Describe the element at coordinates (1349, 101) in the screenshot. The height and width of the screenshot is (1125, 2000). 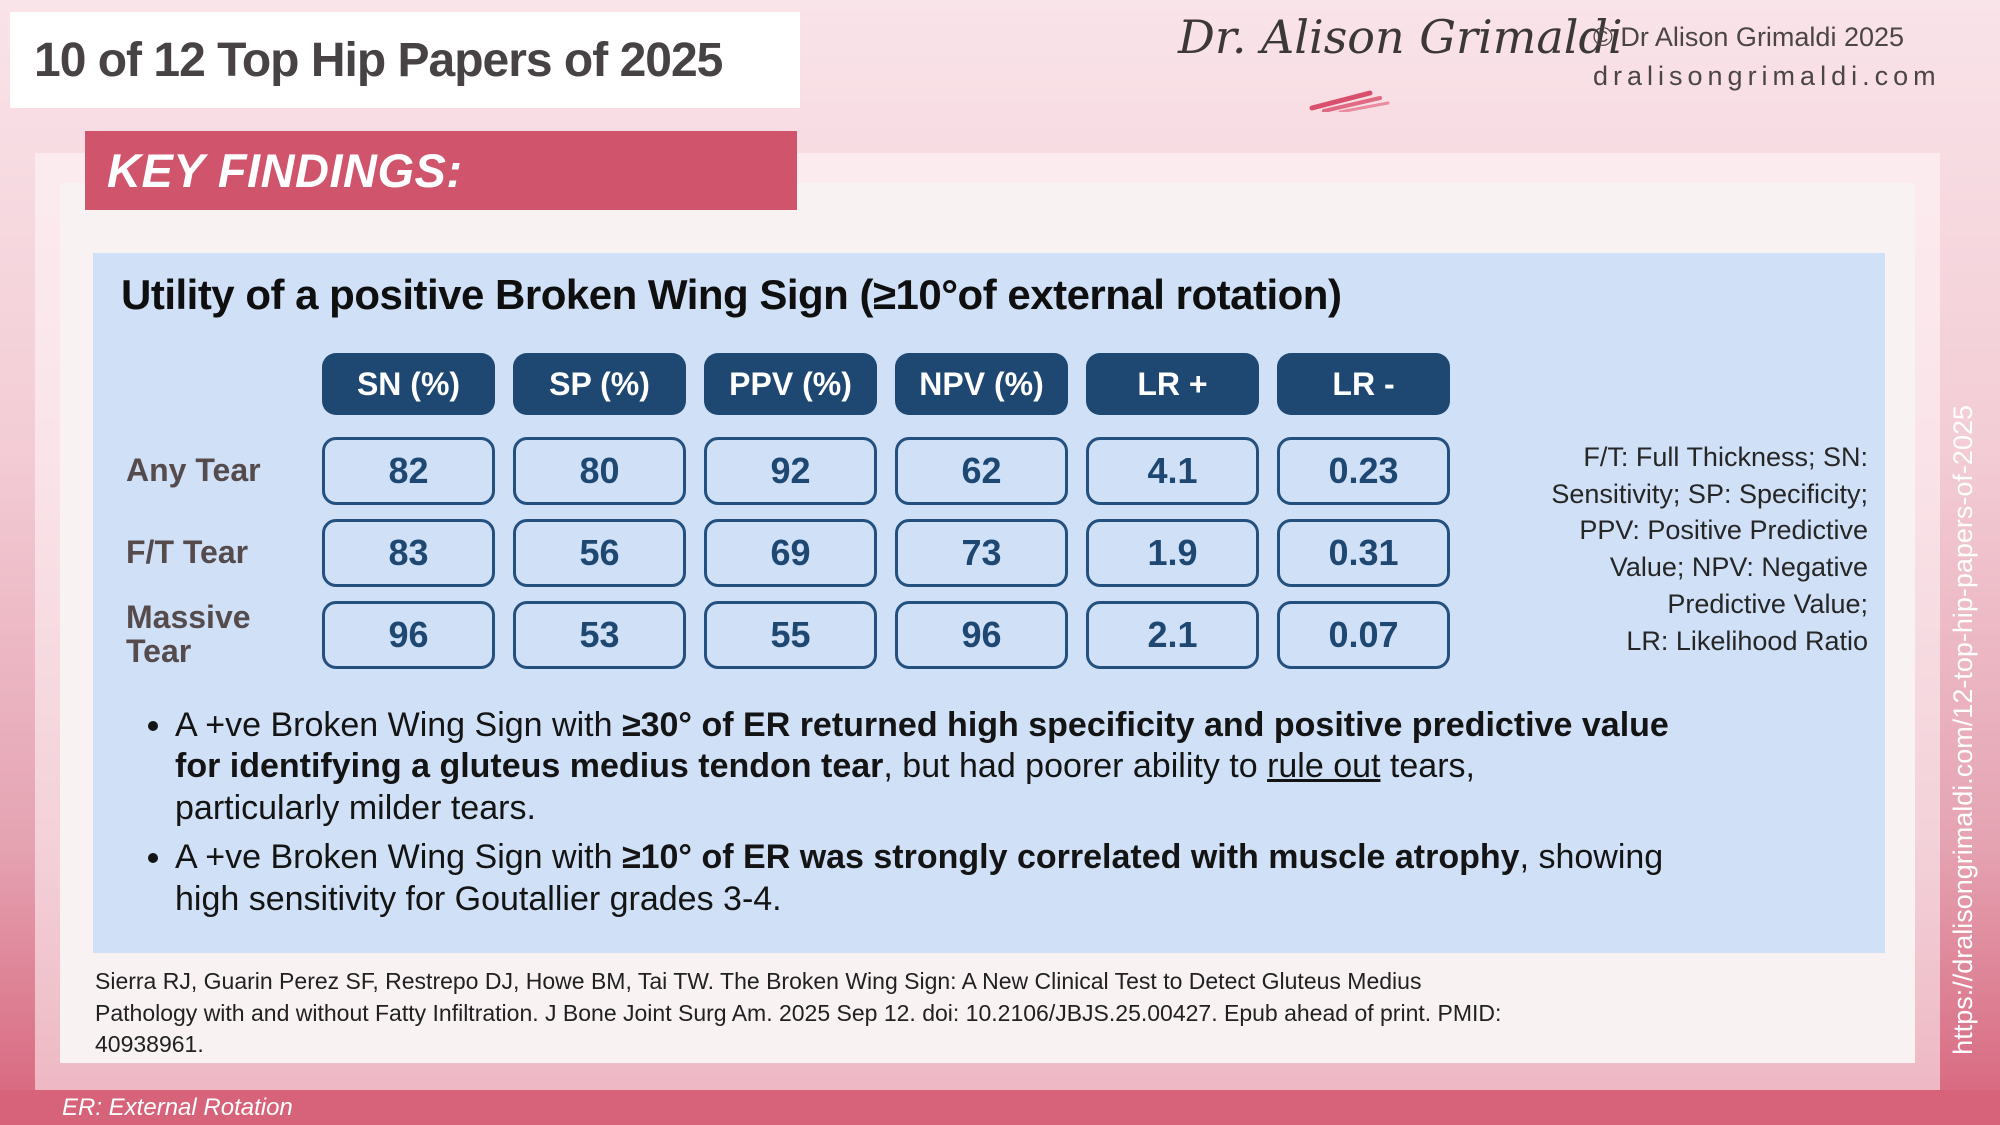
I see `signature-swoosh-icon` at that location.